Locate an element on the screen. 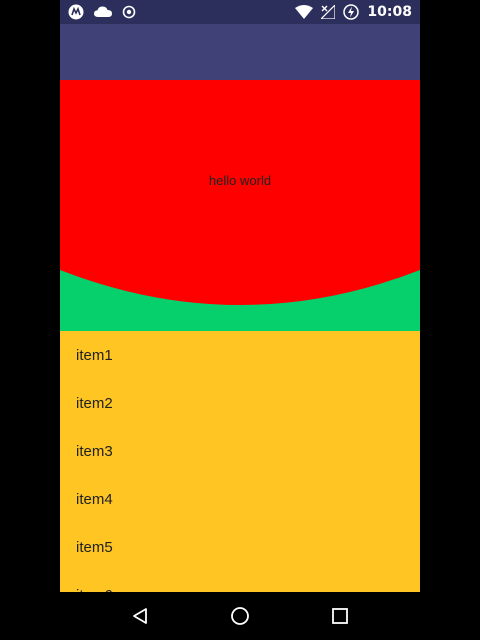  list-item-label: item4 is located at coordinates (94, 499).